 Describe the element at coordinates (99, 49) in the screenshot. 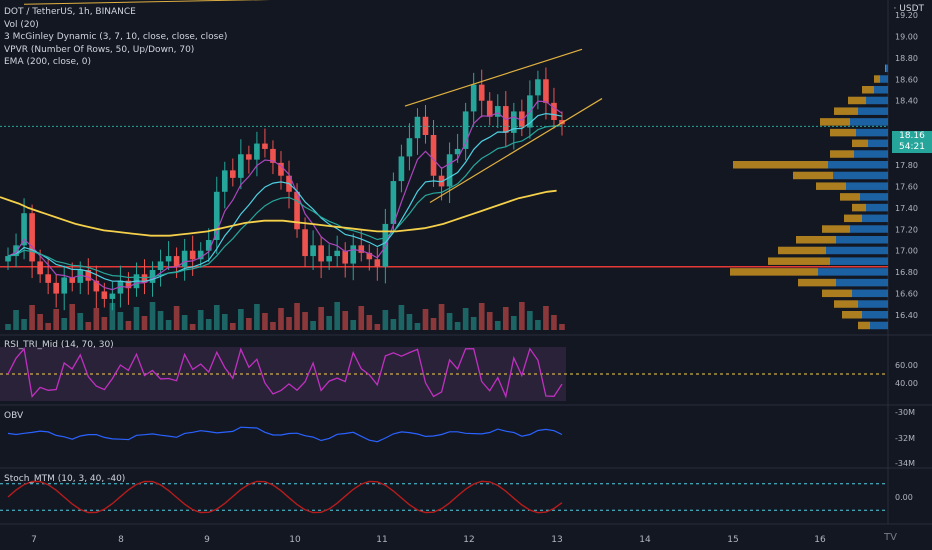

I see `indicator-vpvr: VPVR (Number Of Rows, 50, Up/Down, 70)` at that location.